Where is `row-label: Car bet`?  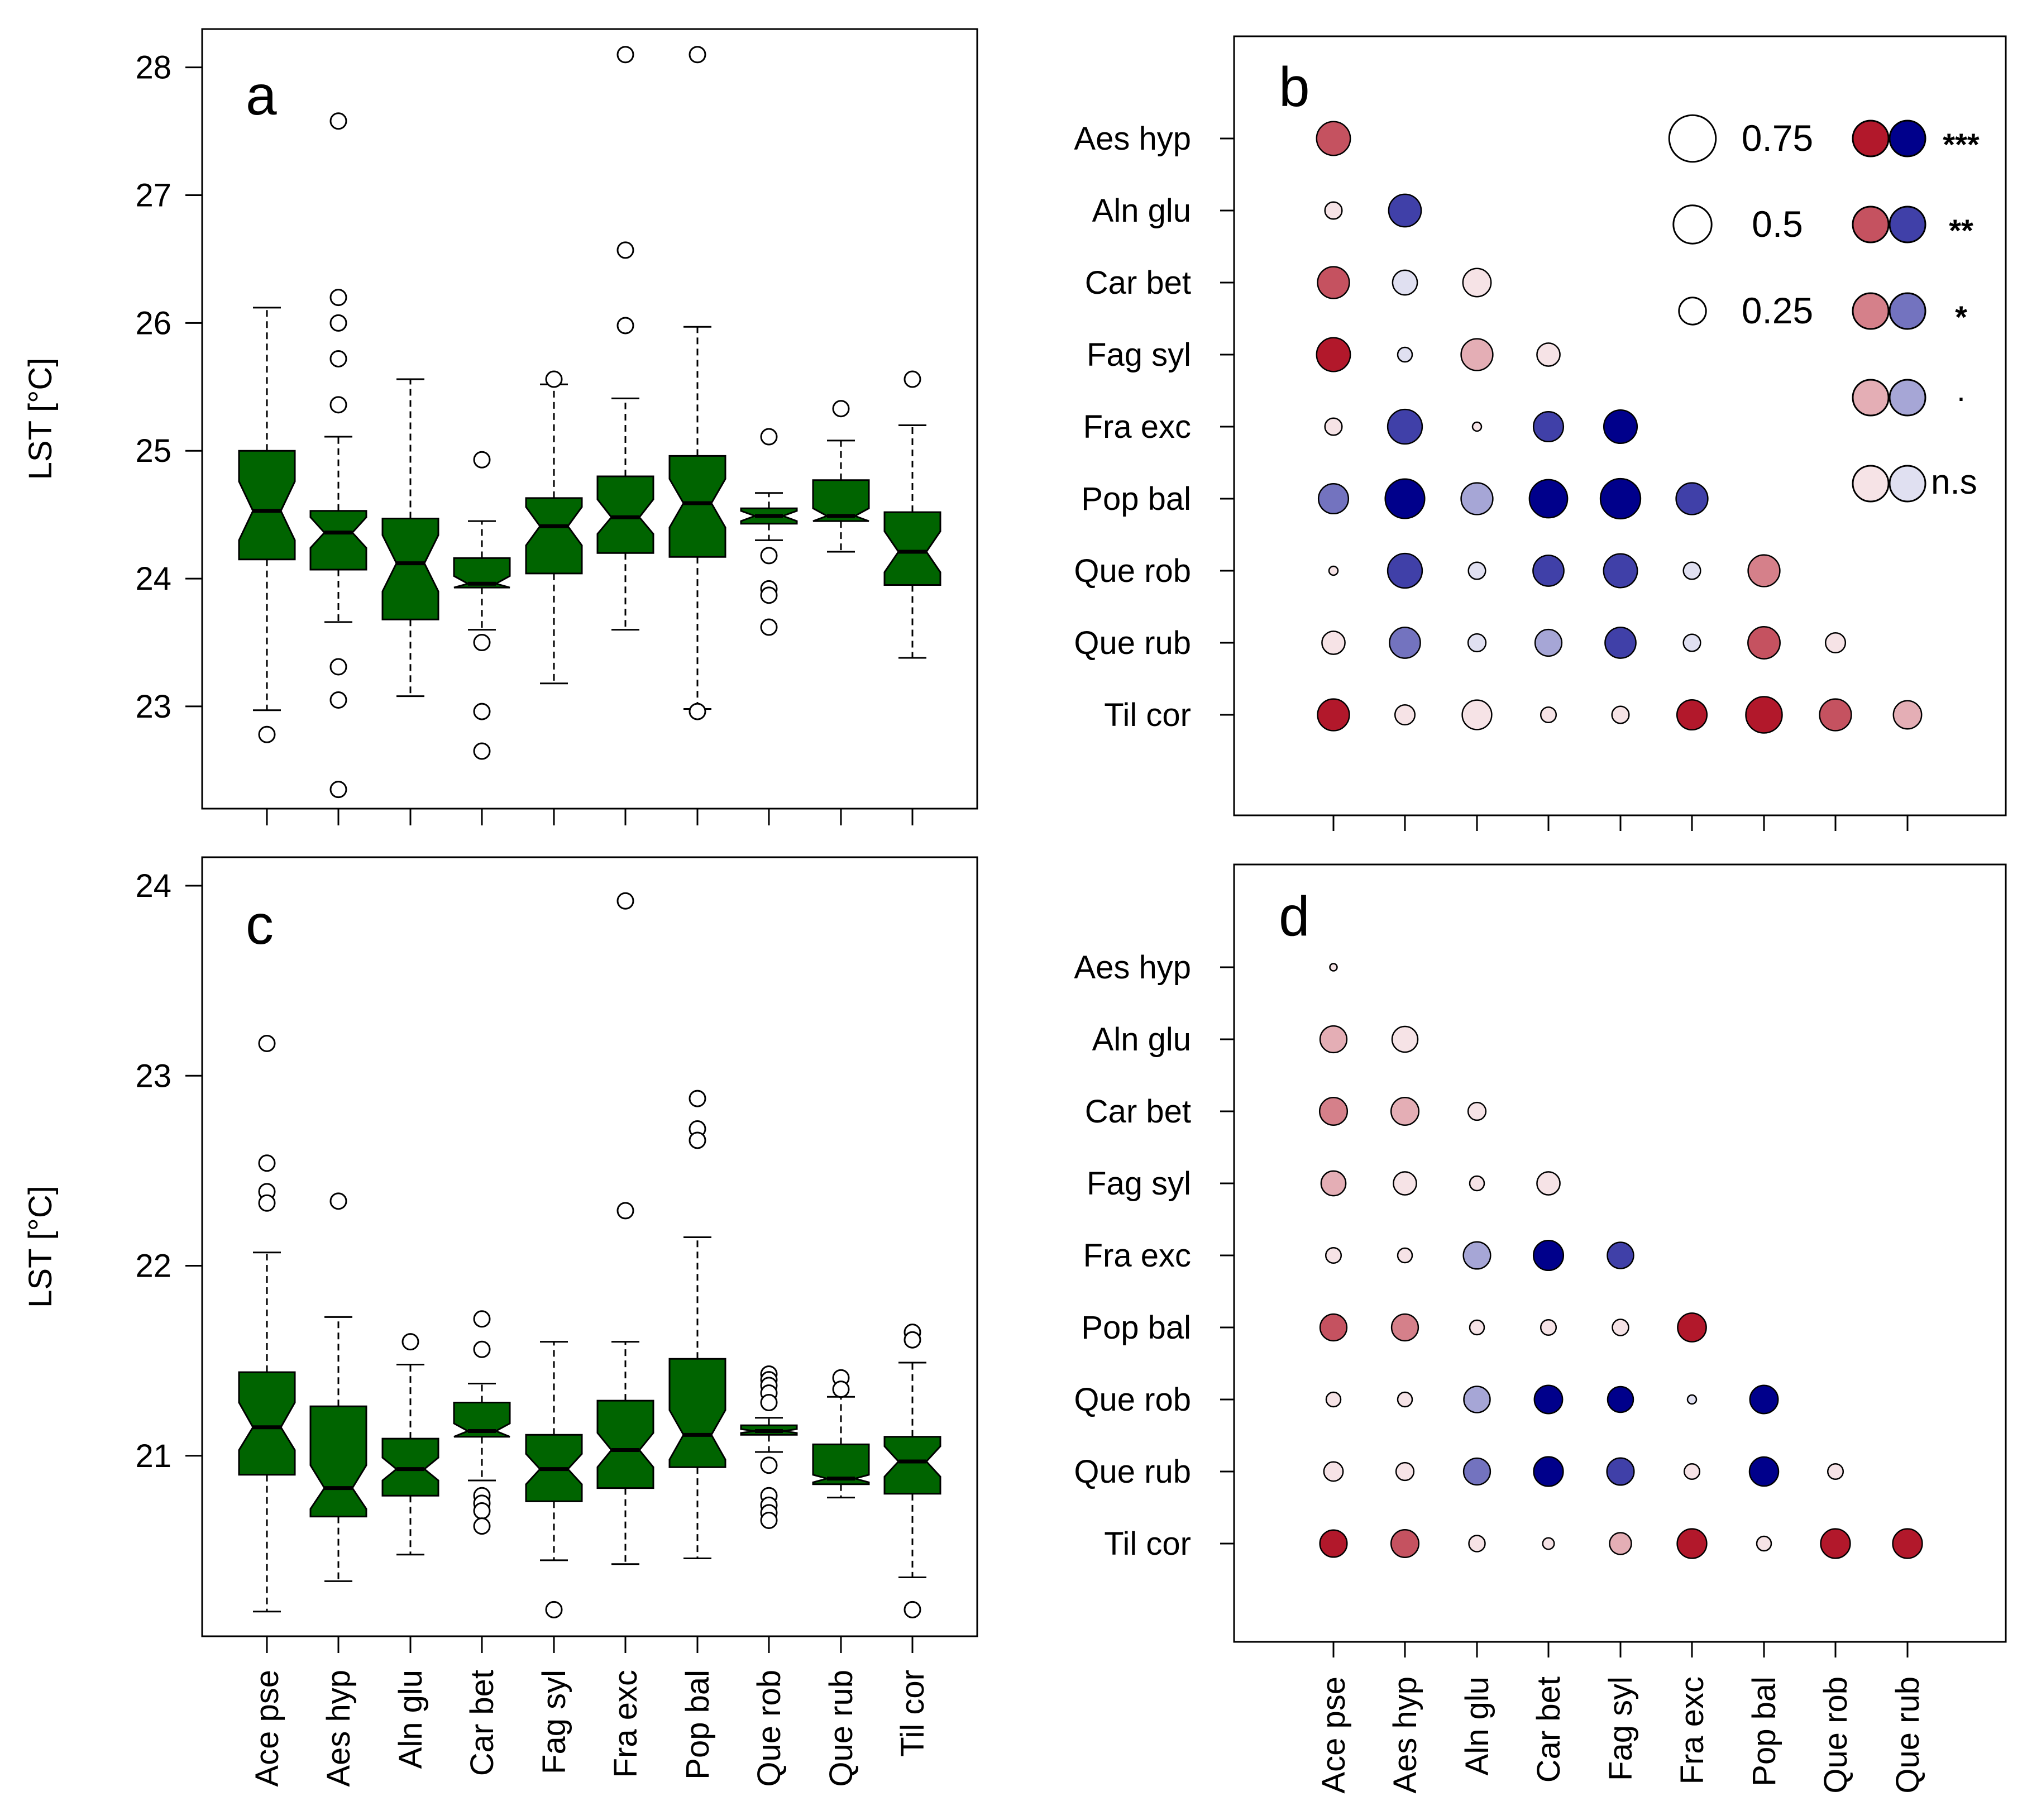
row-label: Car bet is located at coordinates (1138, 1112).